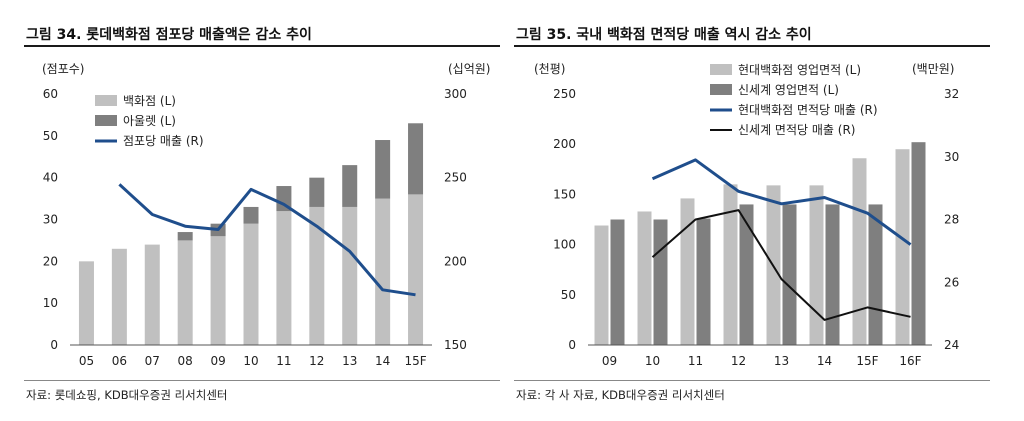 The image size is (1024, 421). I want to click on legend-label-bar-1: 현대백화점 영업면적 (L), so click(799, 70).